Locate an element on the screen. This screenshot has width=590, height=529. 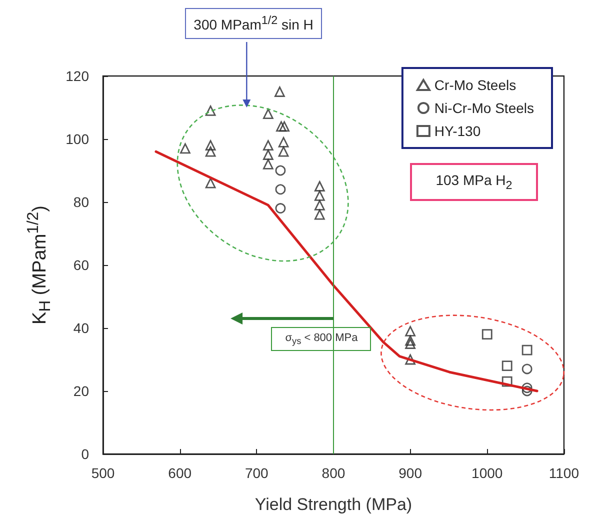
x-tick-label: 900 is located at coordinates (410, 473).